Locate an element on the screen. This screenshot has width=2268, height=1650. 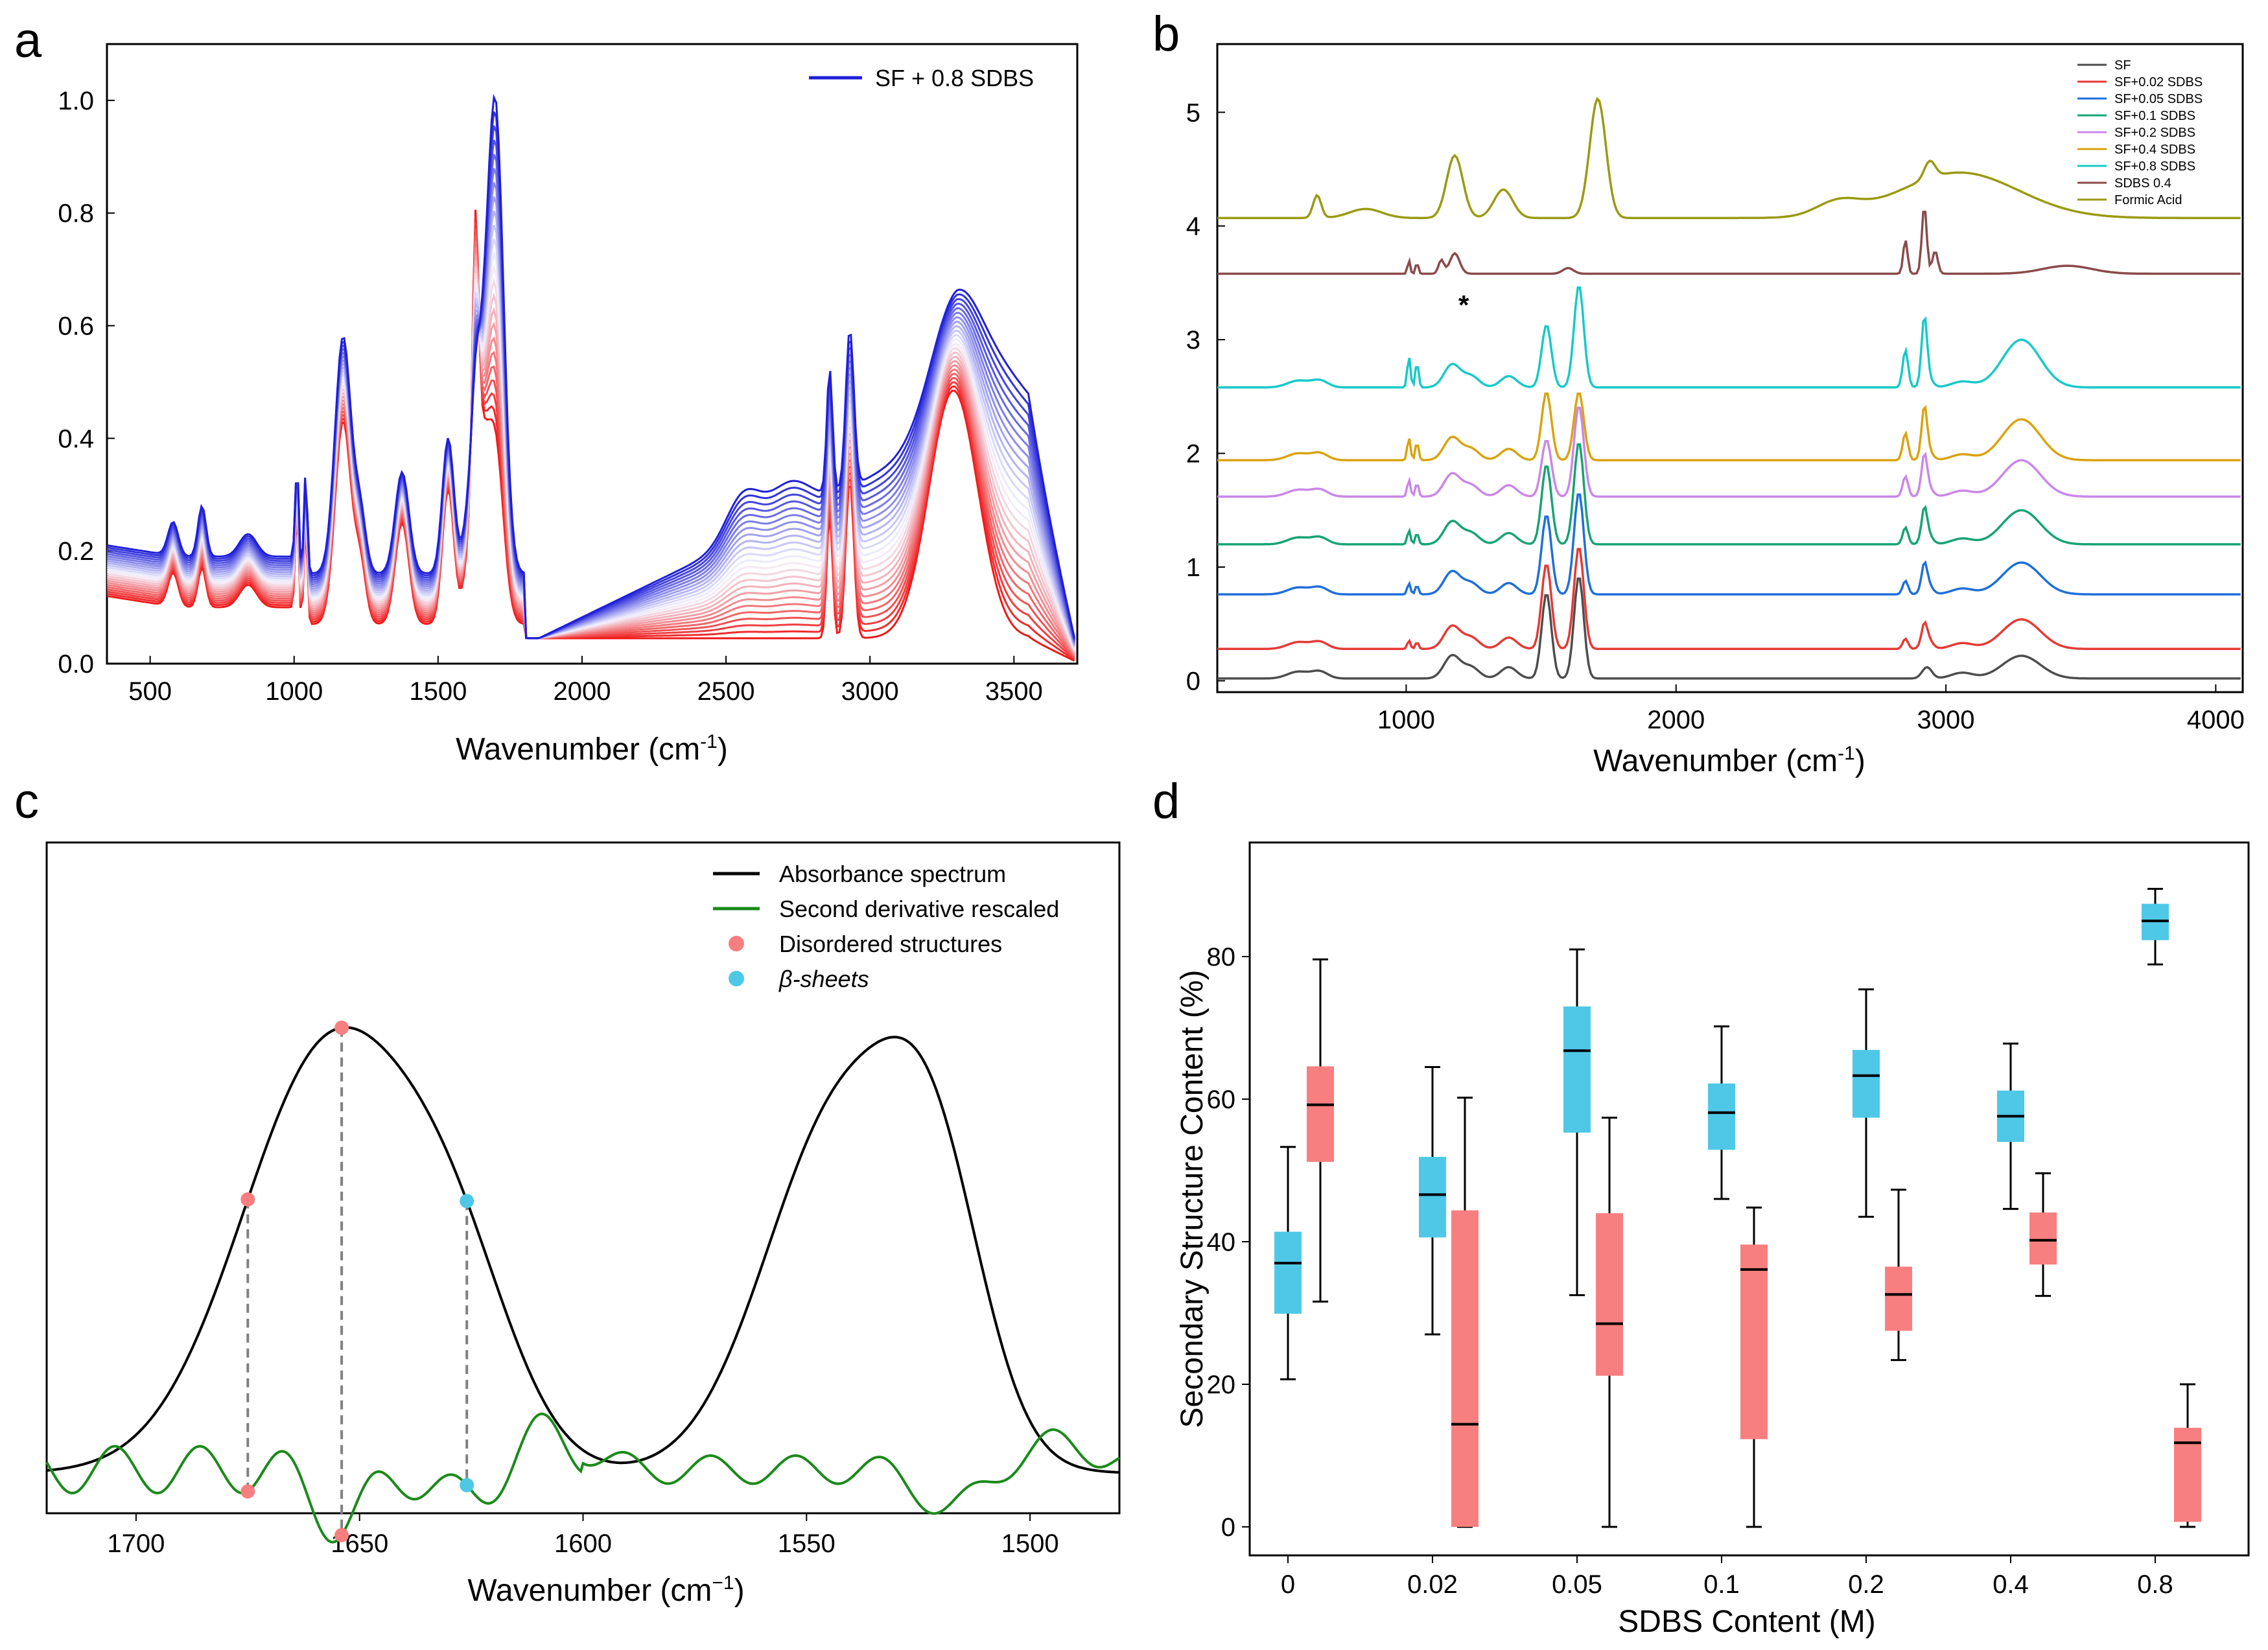
y-tick-label: 5 is located at coordinates (1193, 113).